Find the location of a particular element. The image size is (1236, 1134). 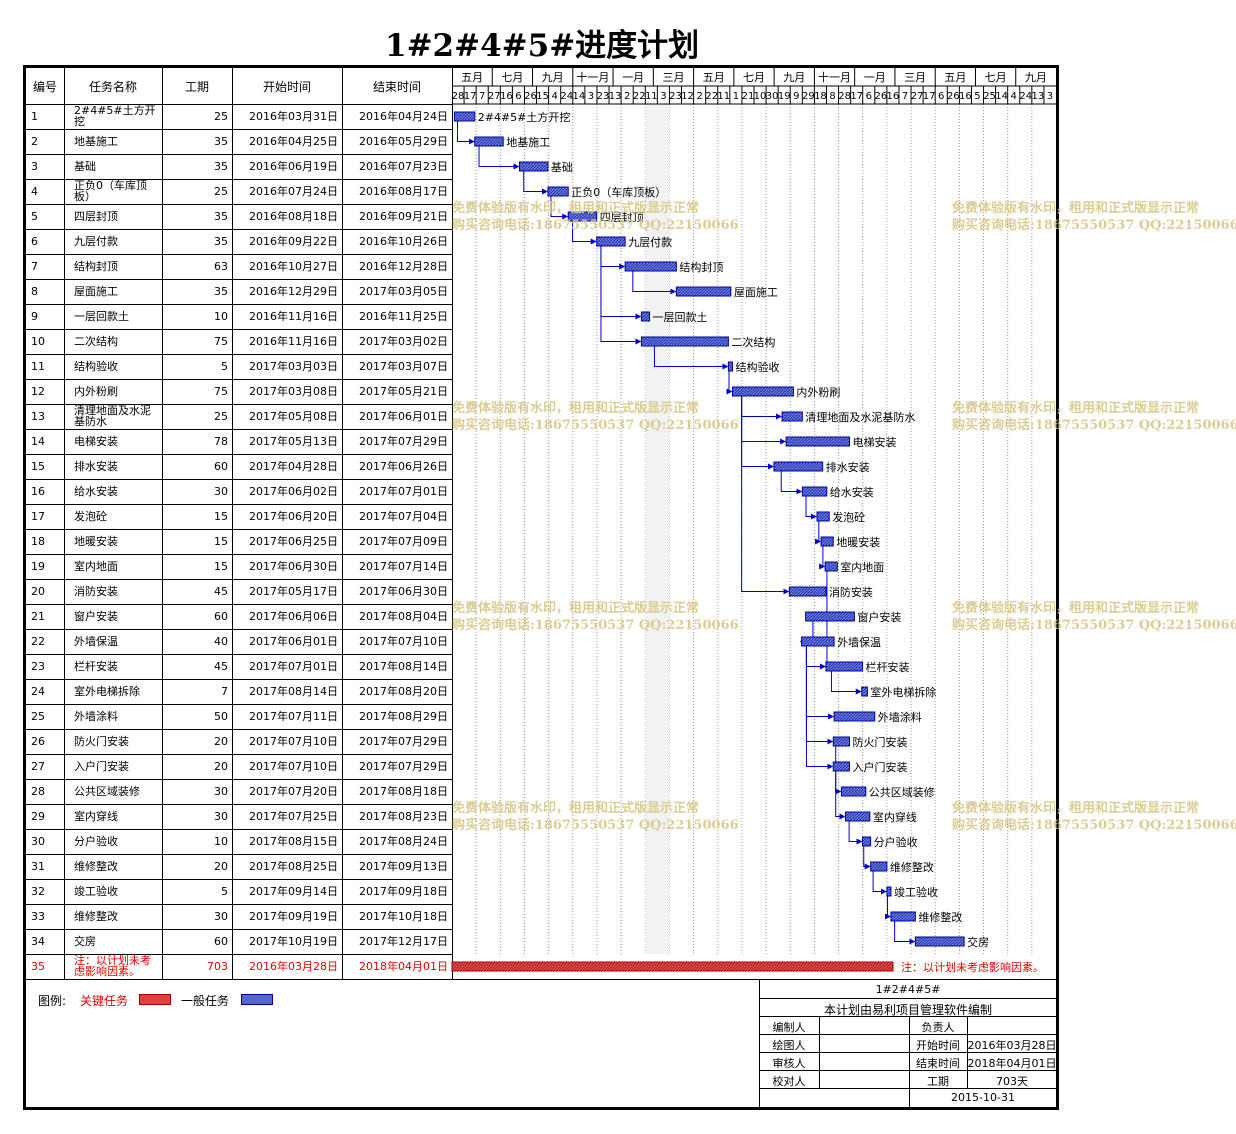

month-label: 九月 is located at coordinates (794, 77).